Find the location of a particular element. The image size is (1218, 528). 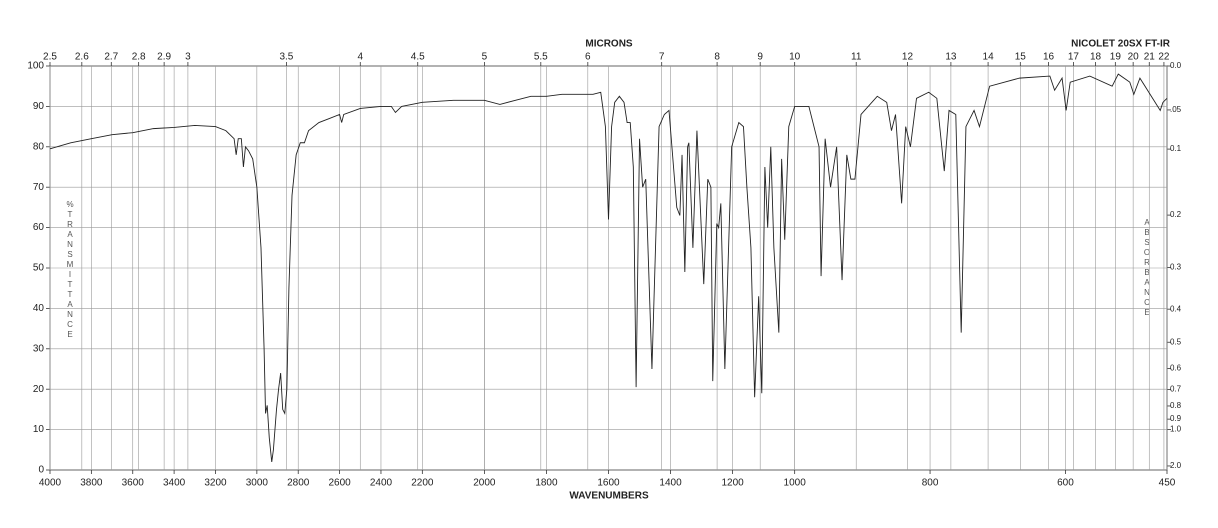

x-tick-label: 1800 is located at coordinates (546, 483).